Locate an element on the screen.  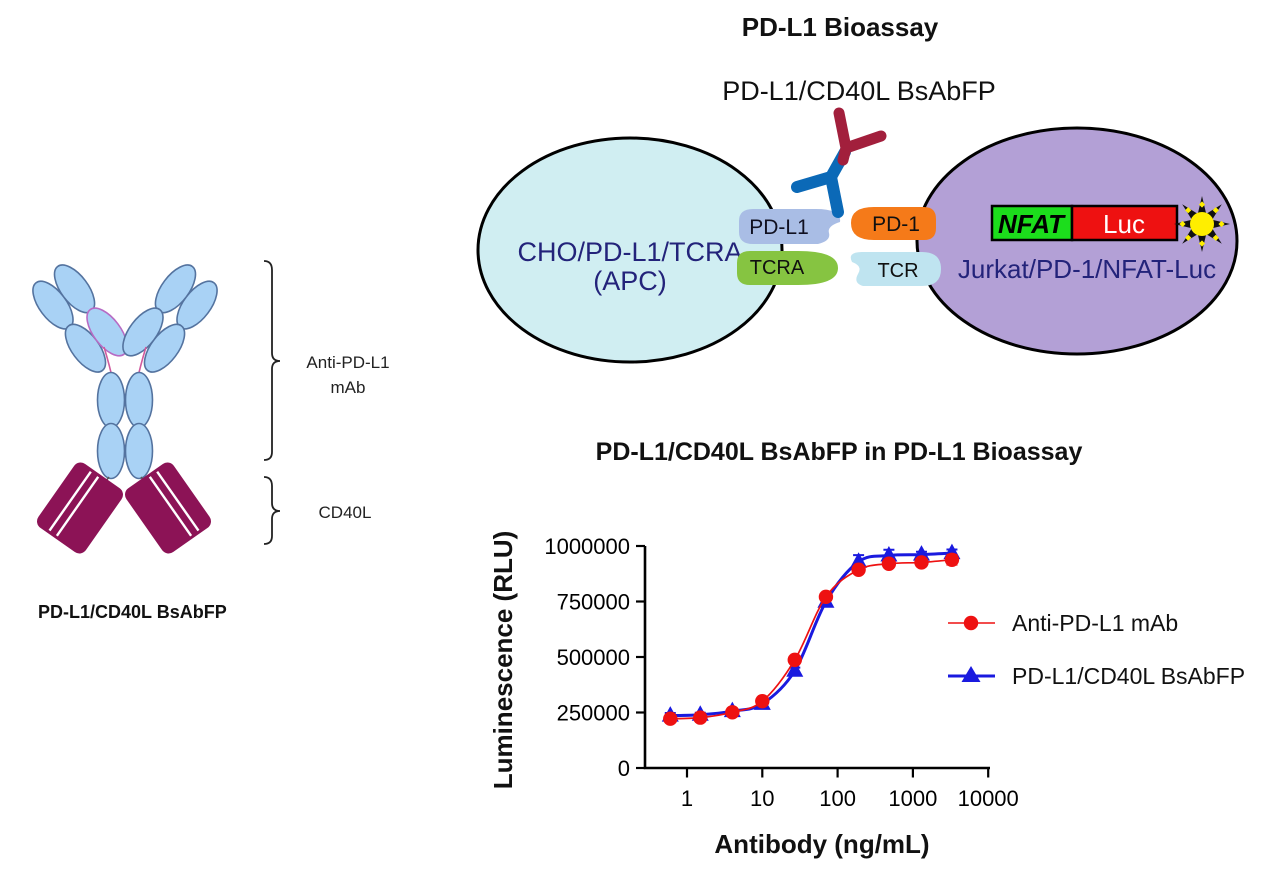
y-tick-label: 250000 is located at coordinates (593, 713).